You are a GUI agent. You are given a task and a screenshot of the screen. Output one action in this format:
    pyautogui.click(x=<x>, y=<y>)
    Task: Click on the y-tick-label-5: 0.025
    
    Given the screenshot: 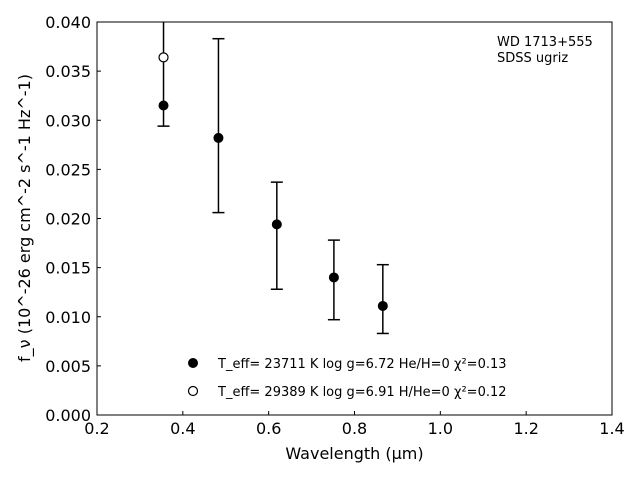 What is the action you would take?
    pyautogui.click(x=68, y=169)
    